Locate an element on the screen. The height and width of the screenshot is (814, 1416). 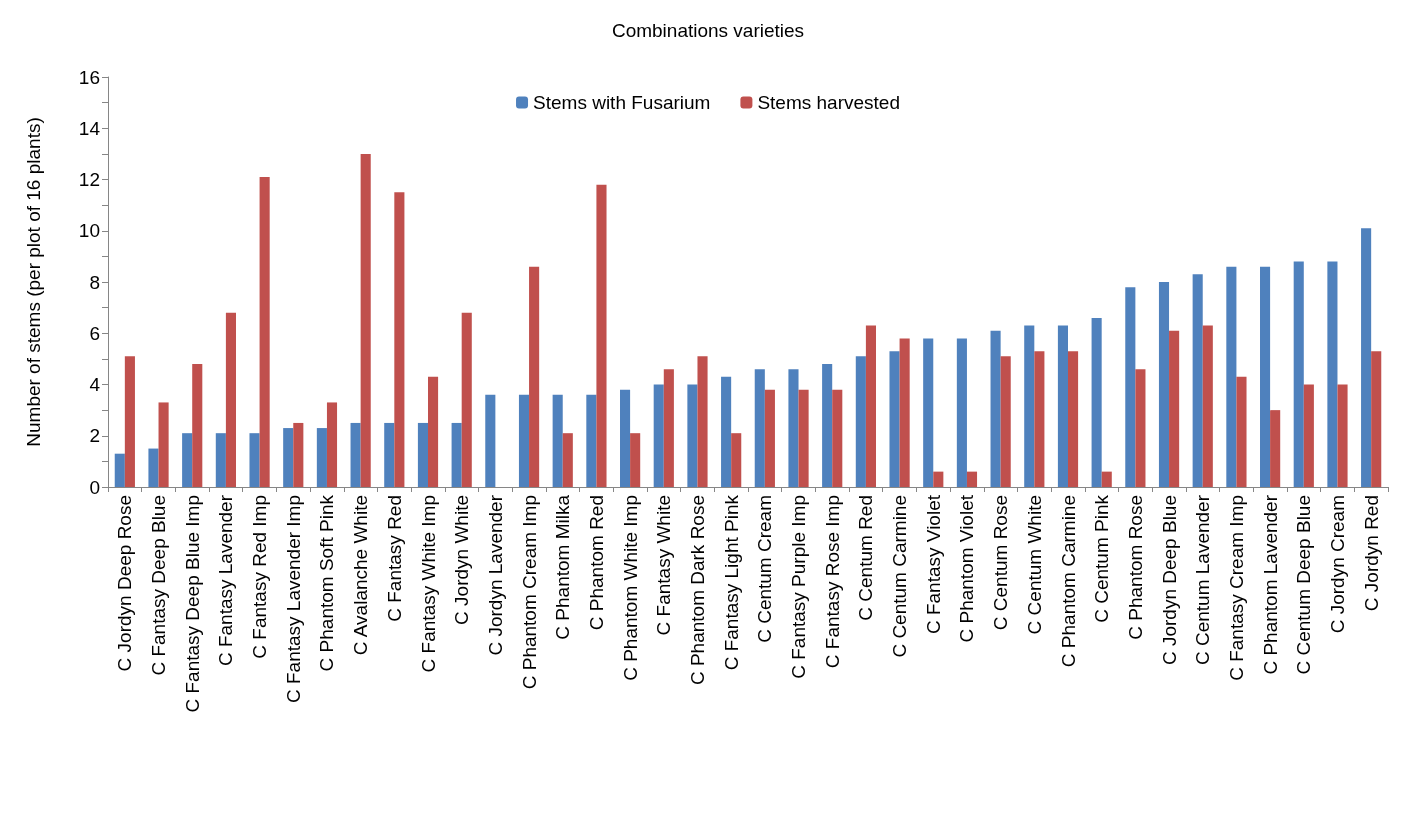
chart-title: Combinations varieties is located at coordinates (708, 30).